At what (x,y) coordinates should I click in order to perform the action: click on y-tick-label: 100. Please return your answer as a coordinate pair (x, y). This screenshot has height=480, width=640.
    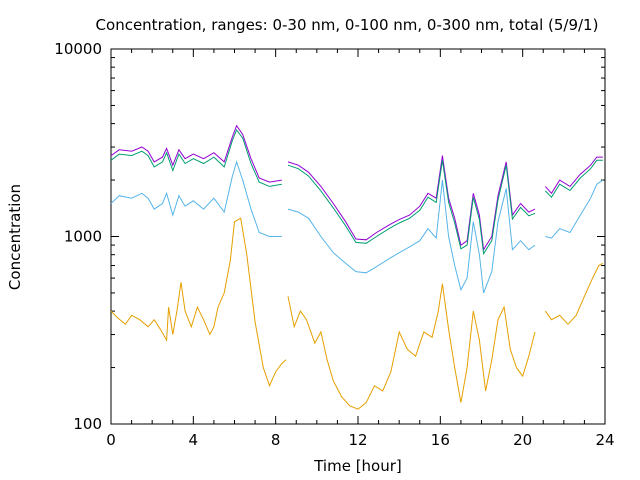
    Looking at the image, I should click on (87, 424).